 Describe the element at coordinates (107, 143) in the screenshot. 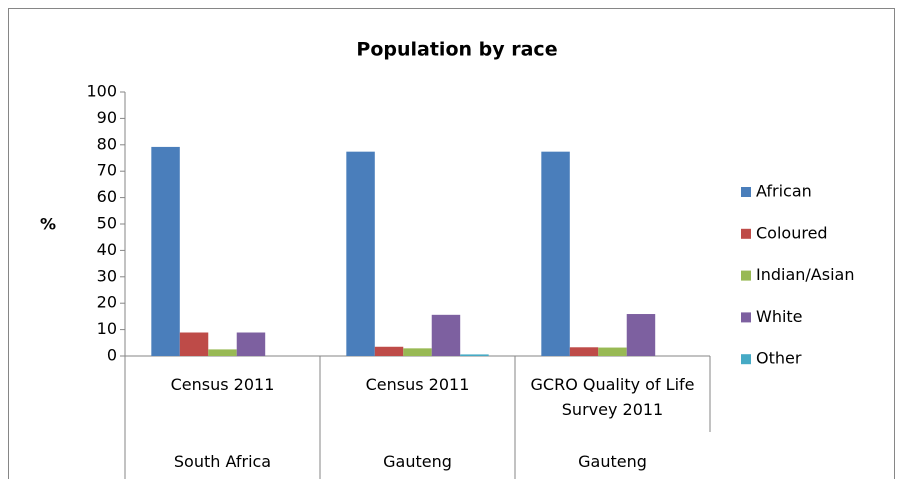

I see `y-tick-label: 80` at that location.